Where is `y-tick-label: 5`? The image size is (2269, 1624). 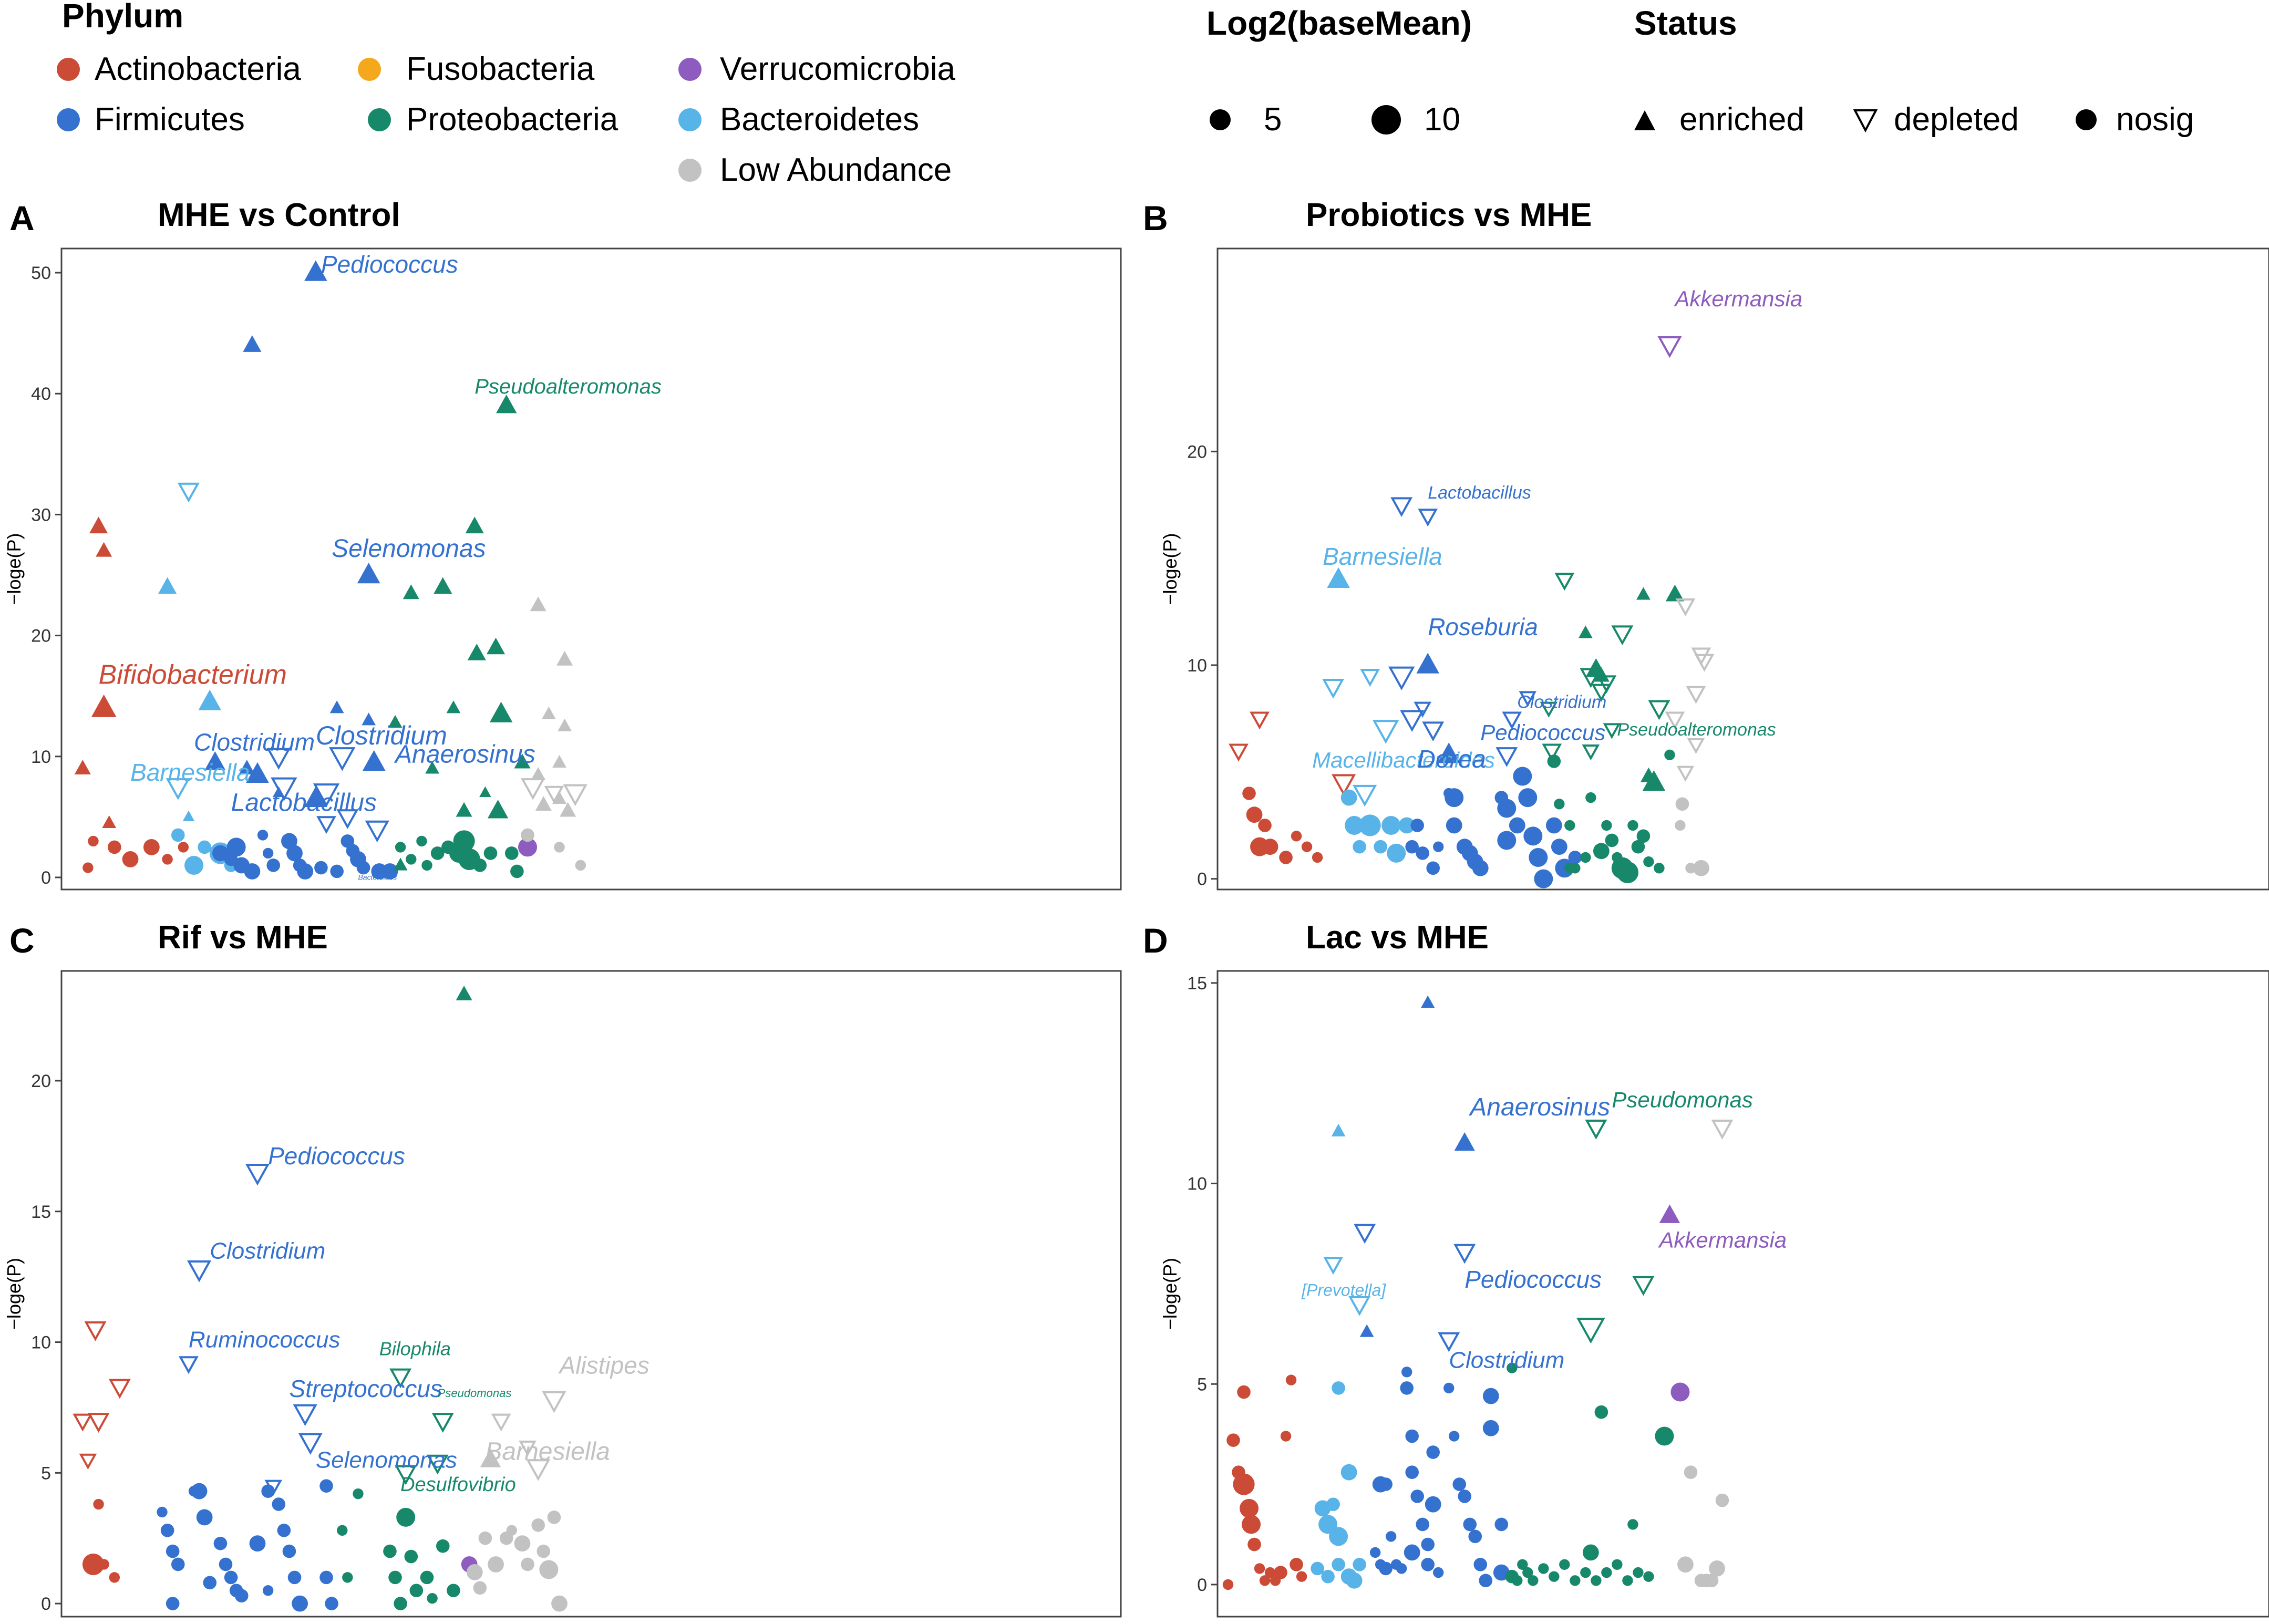 y-tick-label: 5 is located at coordinates (46, 1473).